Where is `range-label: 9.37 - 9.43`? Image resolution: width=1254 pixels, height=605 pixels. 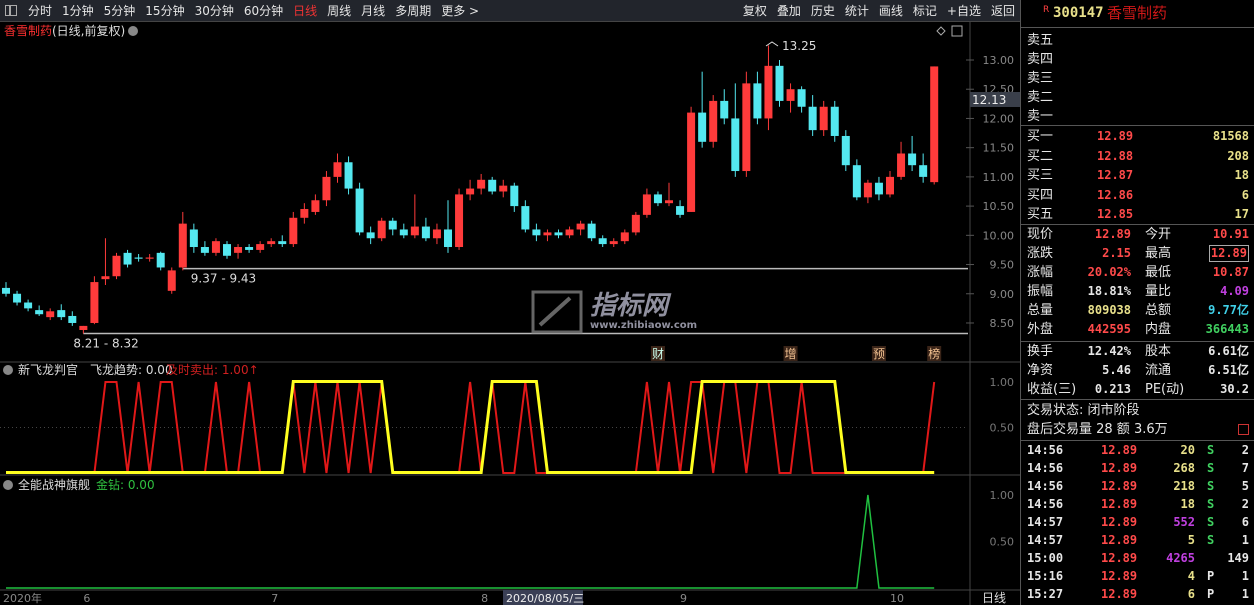 range-label: 9.37 - 9.43 is located at coordinates (223, 279).